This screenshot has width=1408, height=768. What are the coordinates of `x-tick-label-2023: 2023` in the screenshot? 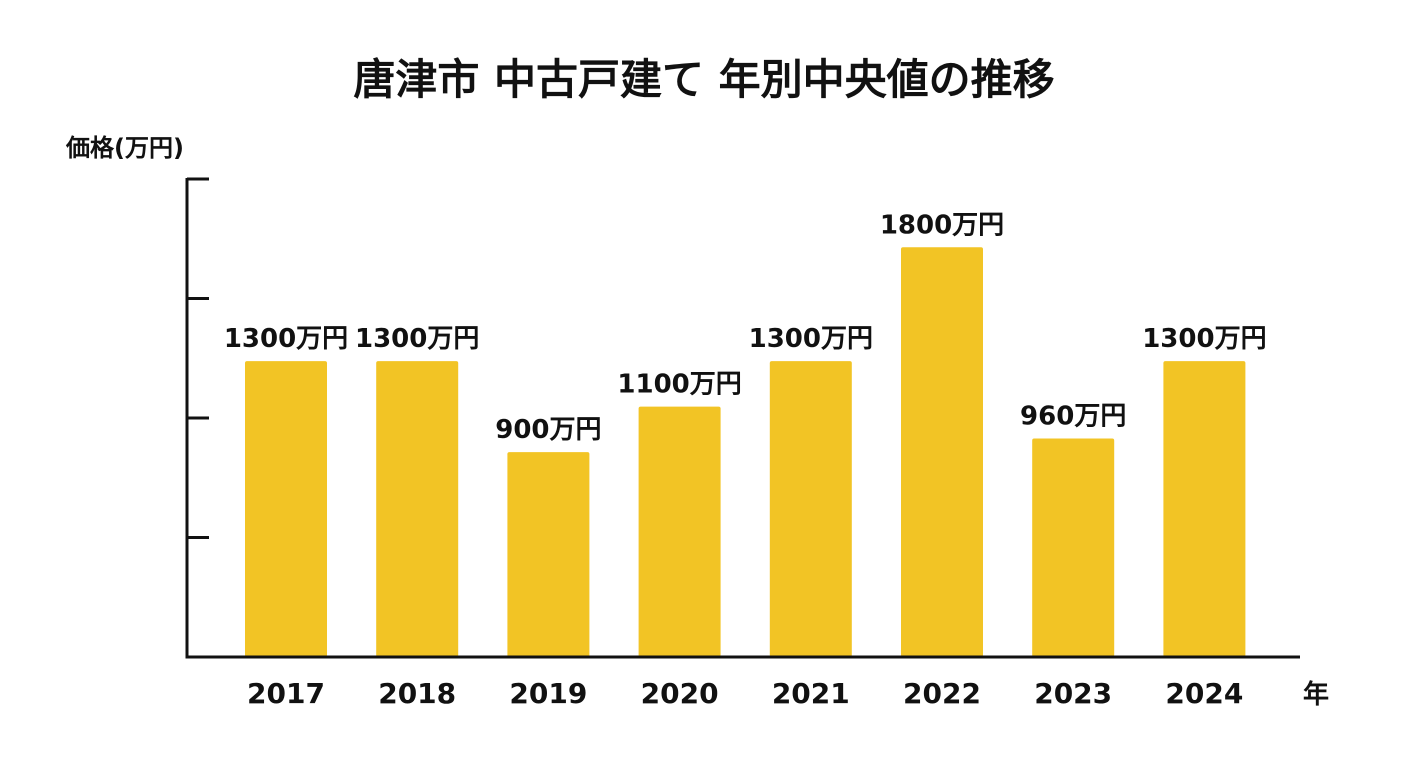 It's located at (1073, 693).